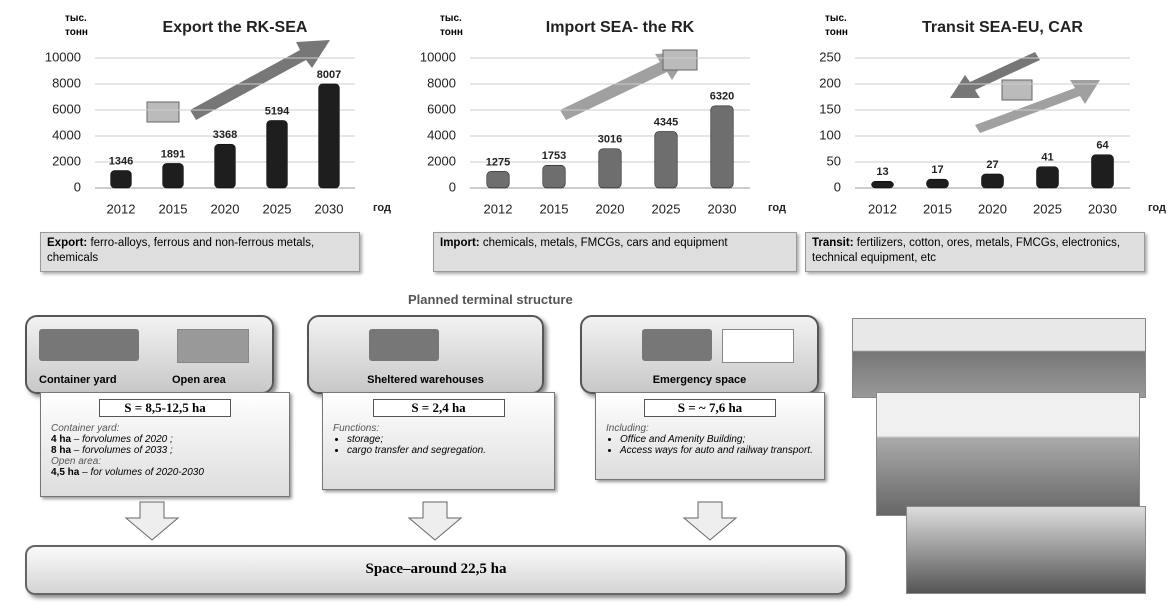  Describe the element at coordinates (65, 472) in the screenshot. I see `note-amount: 4,5 ha` at that location.